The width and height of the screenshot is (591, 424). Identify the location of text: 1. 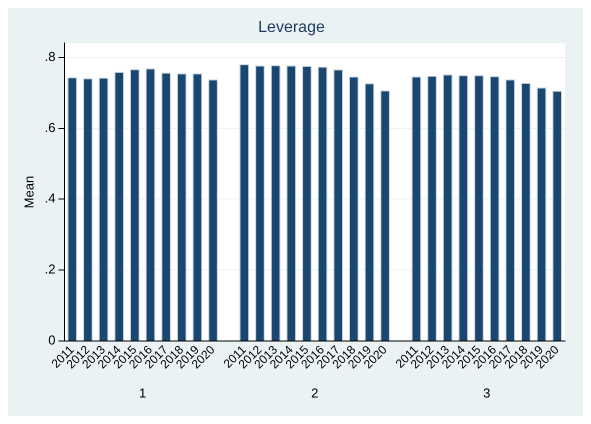
(142, 393).